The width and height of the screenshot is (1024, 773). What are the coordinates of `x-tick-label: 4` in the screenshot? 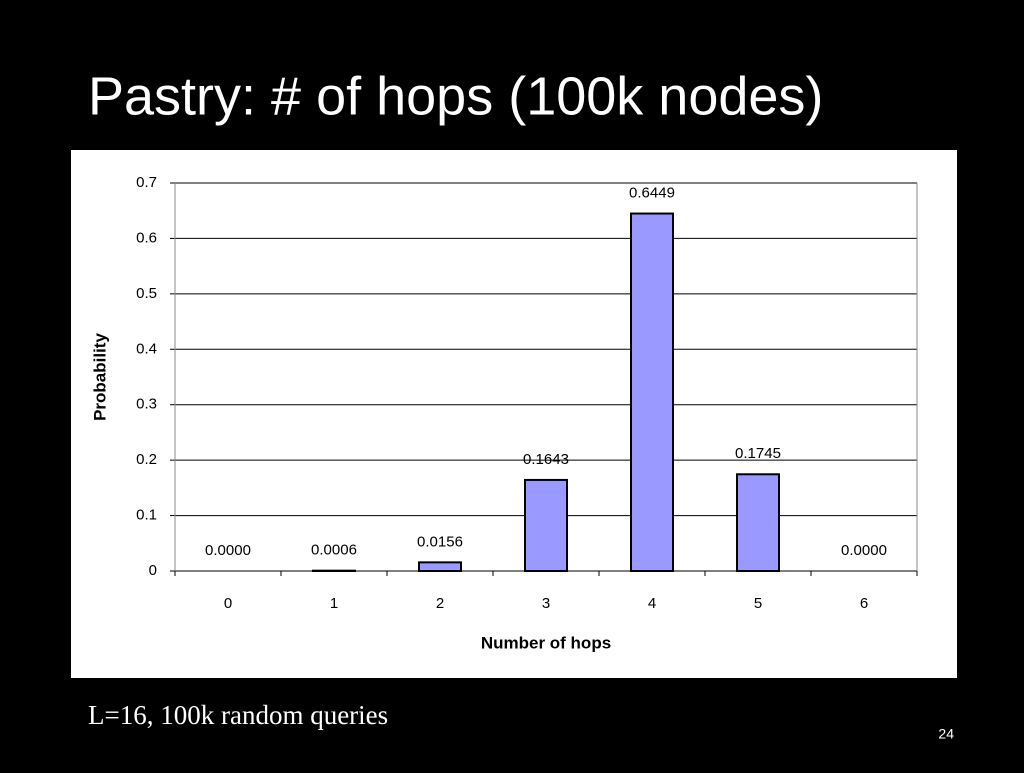 It's located at (652, 603).